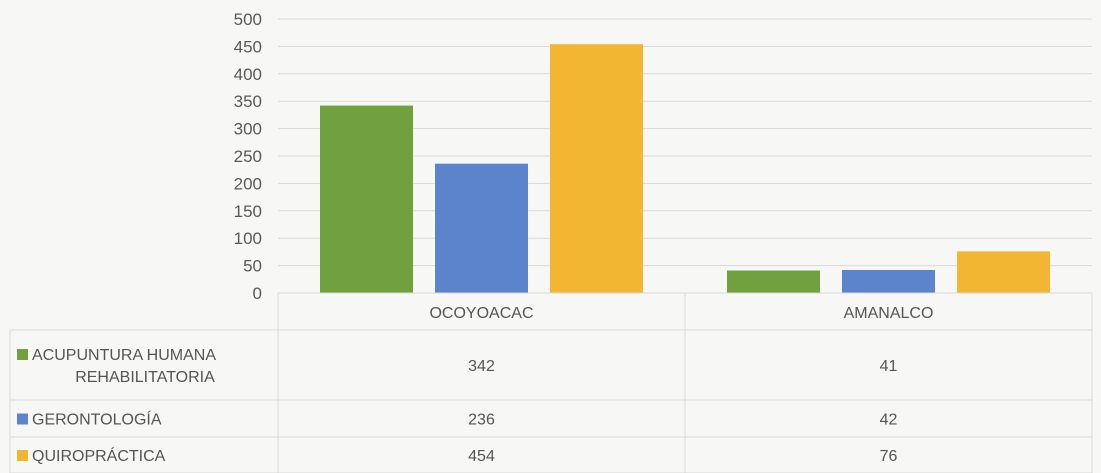 This screenshot has width=1101, height=473. What do you see at coordinates (248, 211) in the screenshot?
I see `y-tick-label: 150` at bounding box center [248, 211].